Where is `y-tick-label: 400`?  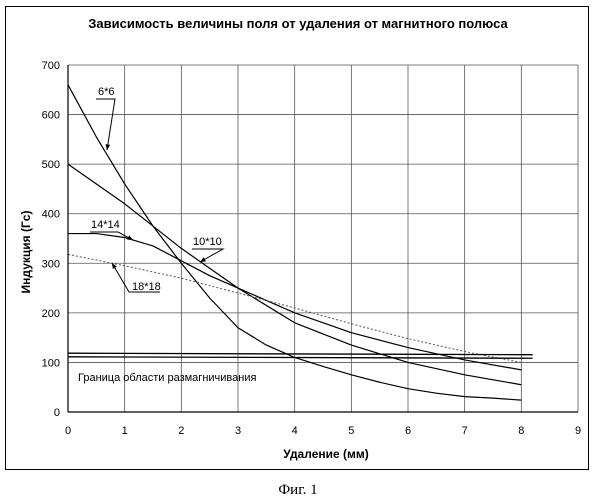
y-tick-label: 400 is located at coordinates (51, 215).